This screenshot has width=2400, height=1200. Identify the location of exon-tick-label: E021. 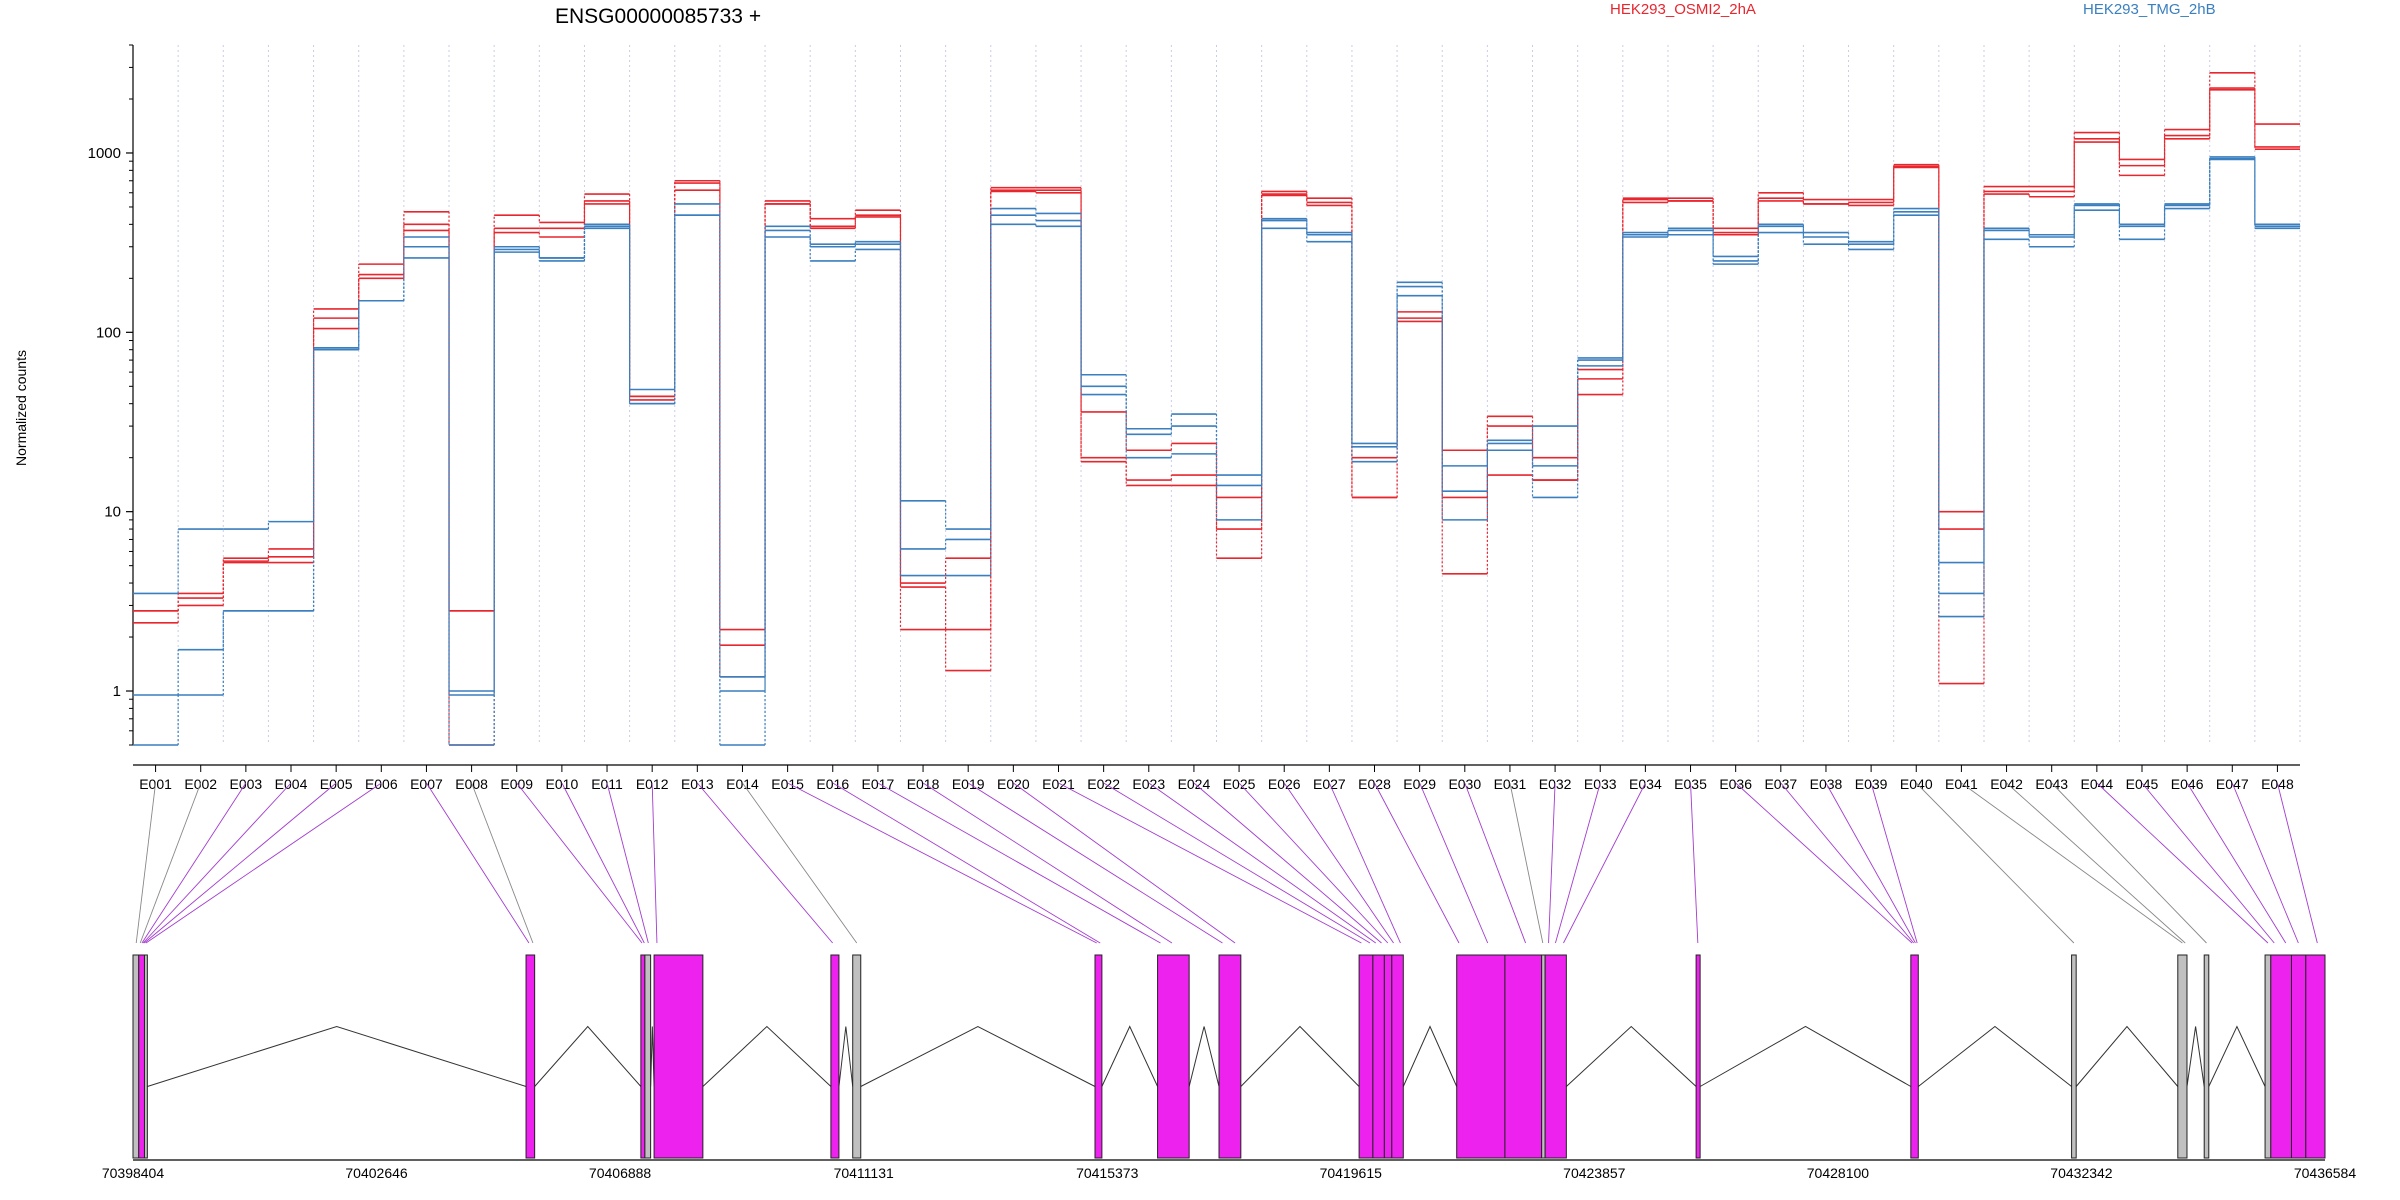
(1058, 784).